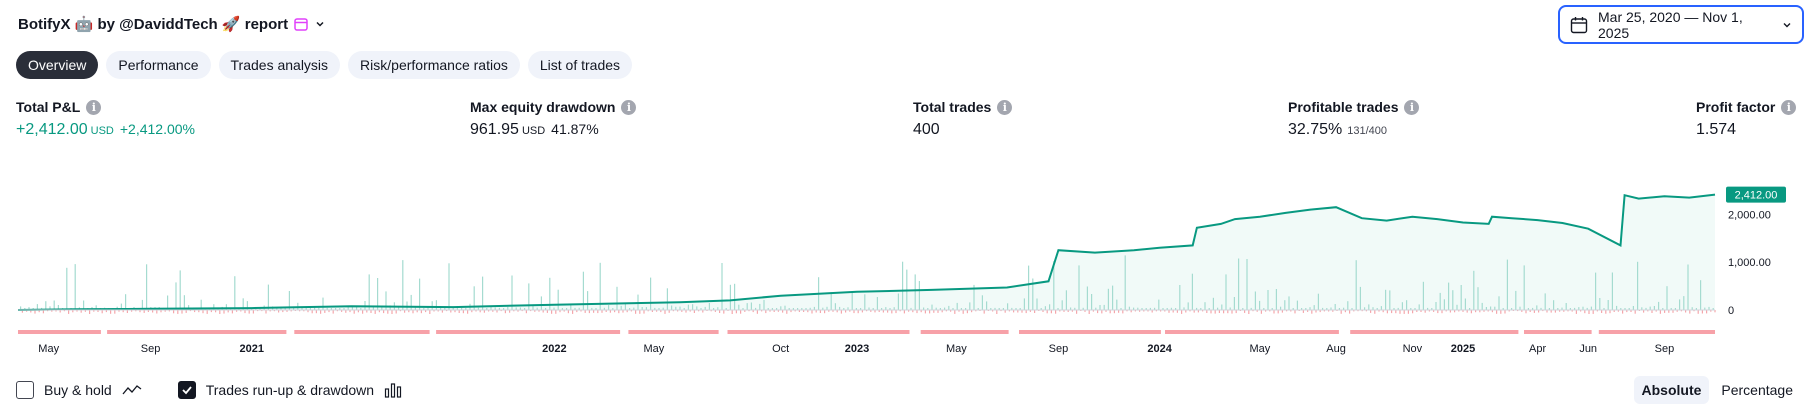 The width and height of the screenshot is (1815, 414). What do you see at coordinates (580, 65) in the screenshot?
I see `tab-list-of-trades: List of trades` at bounding box center [580, 65].